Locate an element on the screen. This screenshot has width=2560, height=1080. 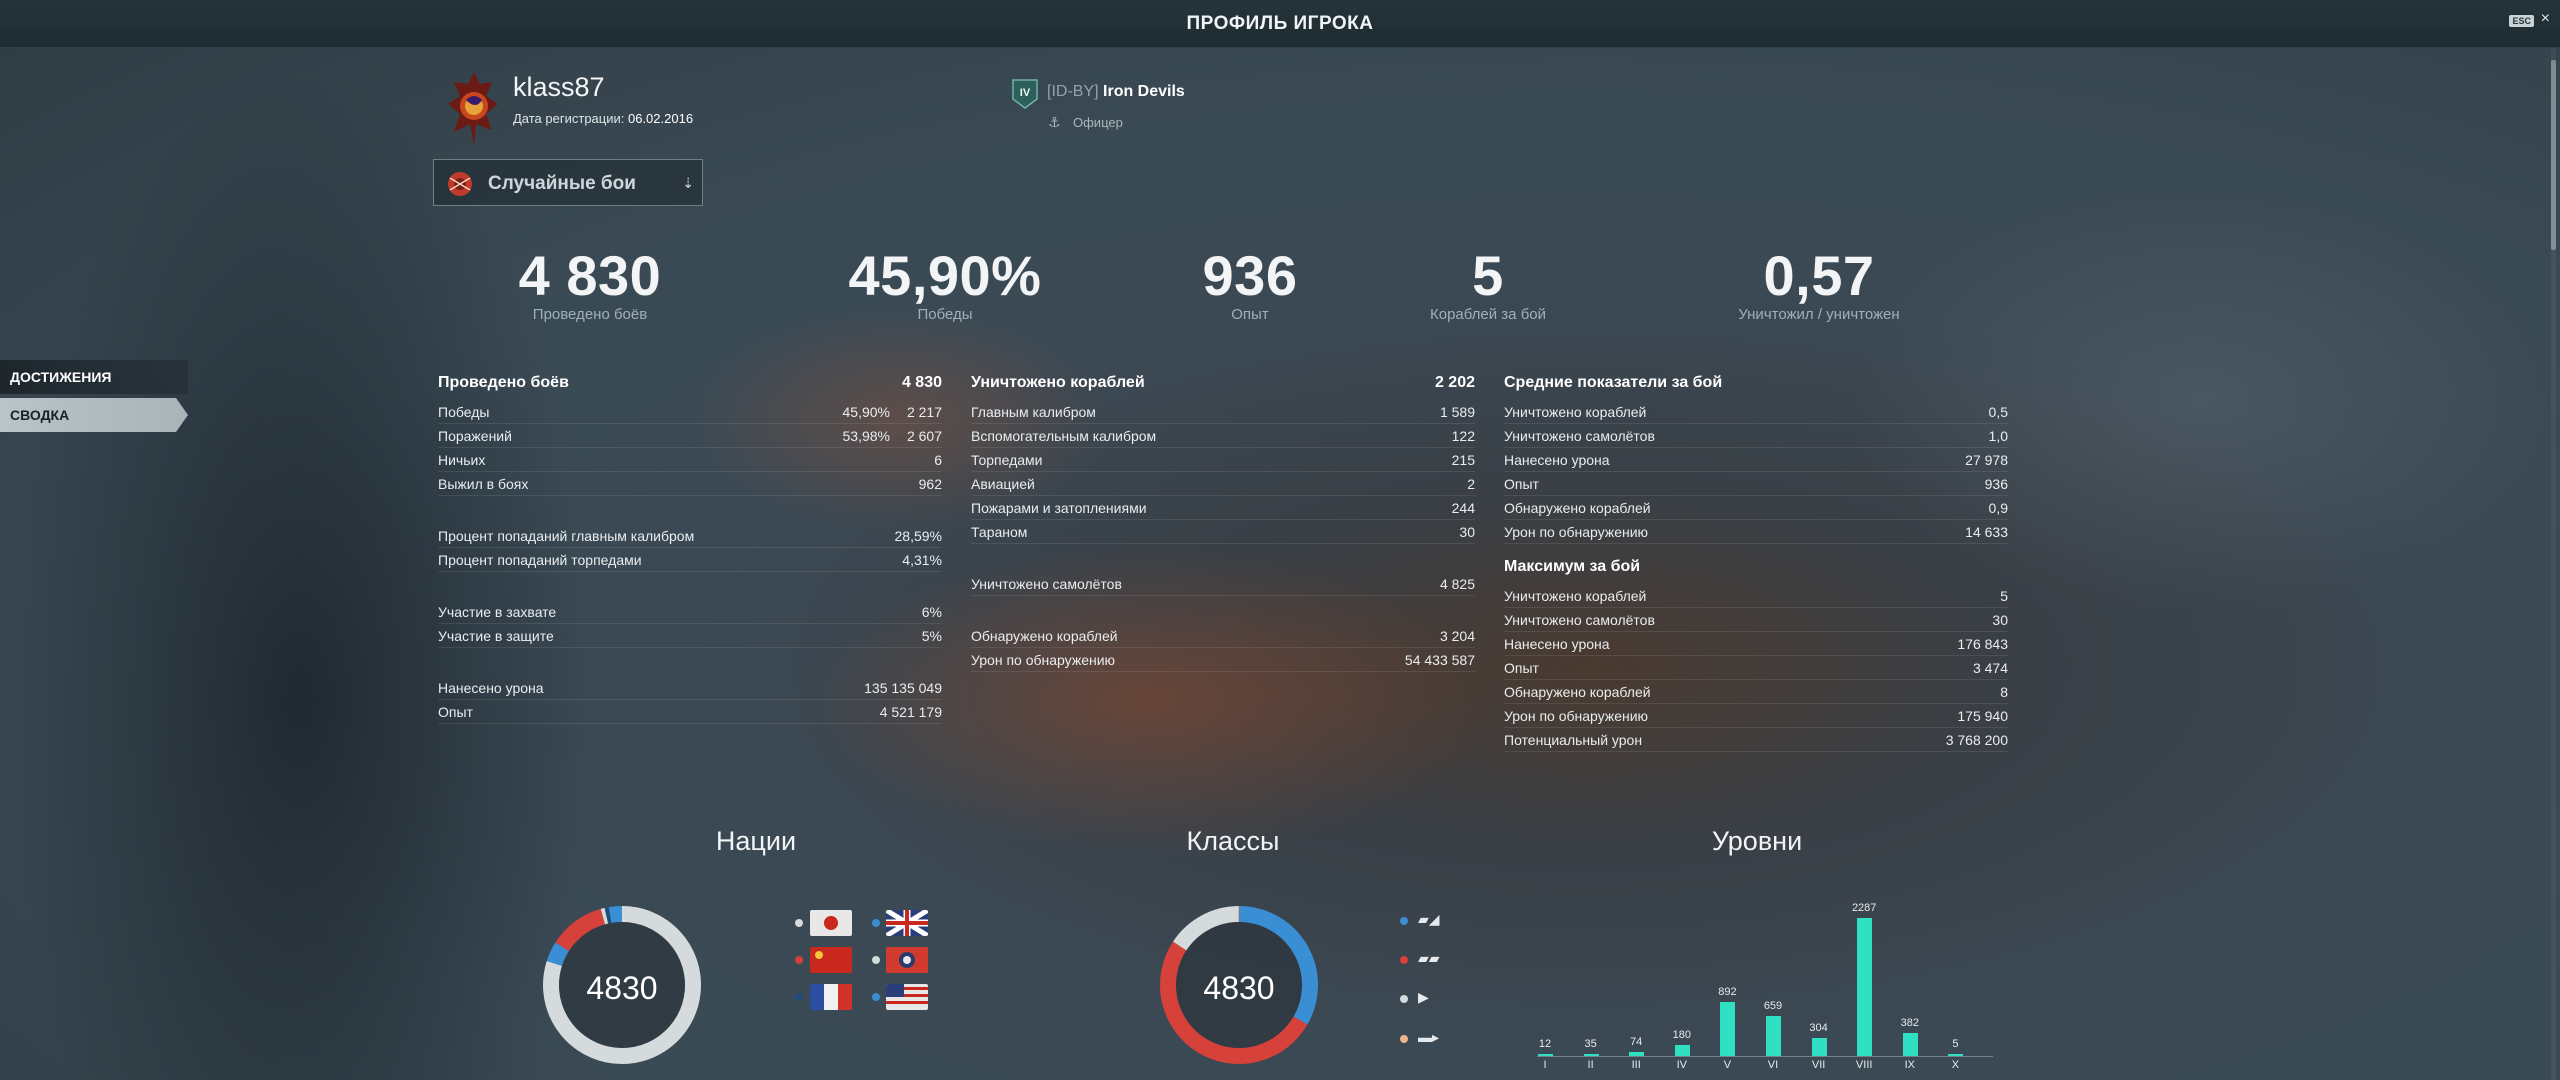
level-tick-label: X is located at coordinates (1955, 1065).